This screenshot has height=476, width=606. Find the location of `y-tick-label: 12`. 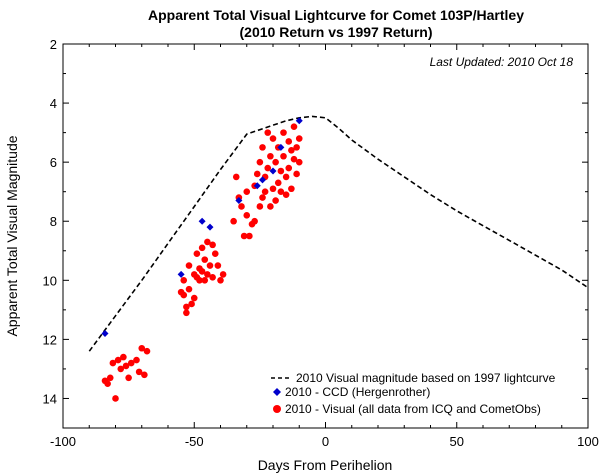

y-tick-label: 12 is located at coordinates (50, 339).